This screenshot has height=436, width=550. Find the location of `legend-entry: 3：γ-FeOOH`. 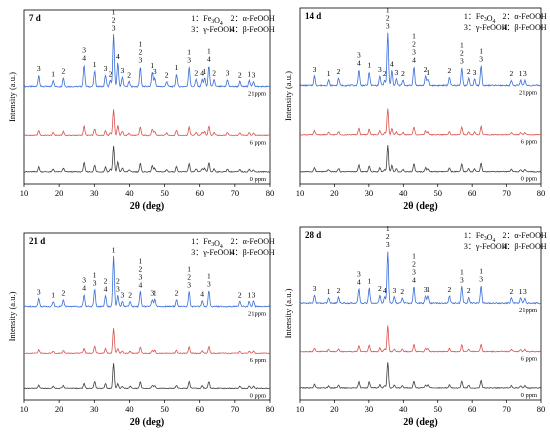

legend-entry: 3：γ-FeOOH is located at coordinates (486, 246).